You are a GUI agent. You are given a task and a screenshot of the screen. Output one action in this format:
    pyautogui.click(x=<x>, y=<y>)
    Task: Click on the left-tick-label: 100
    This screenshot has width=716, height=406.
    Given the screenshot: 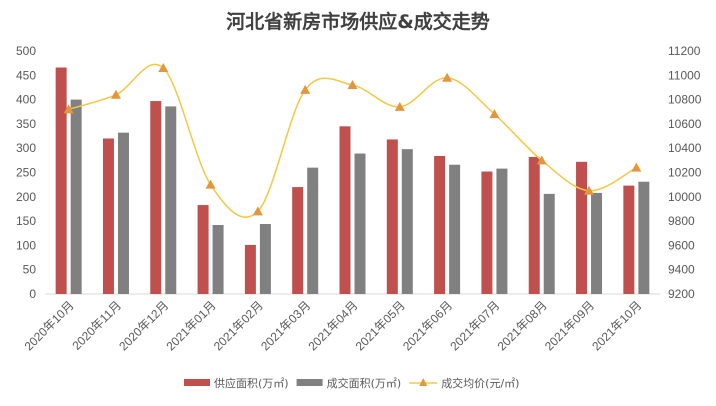 What is the action you would take?
    pyautogui.click(x=26, y=245)
    